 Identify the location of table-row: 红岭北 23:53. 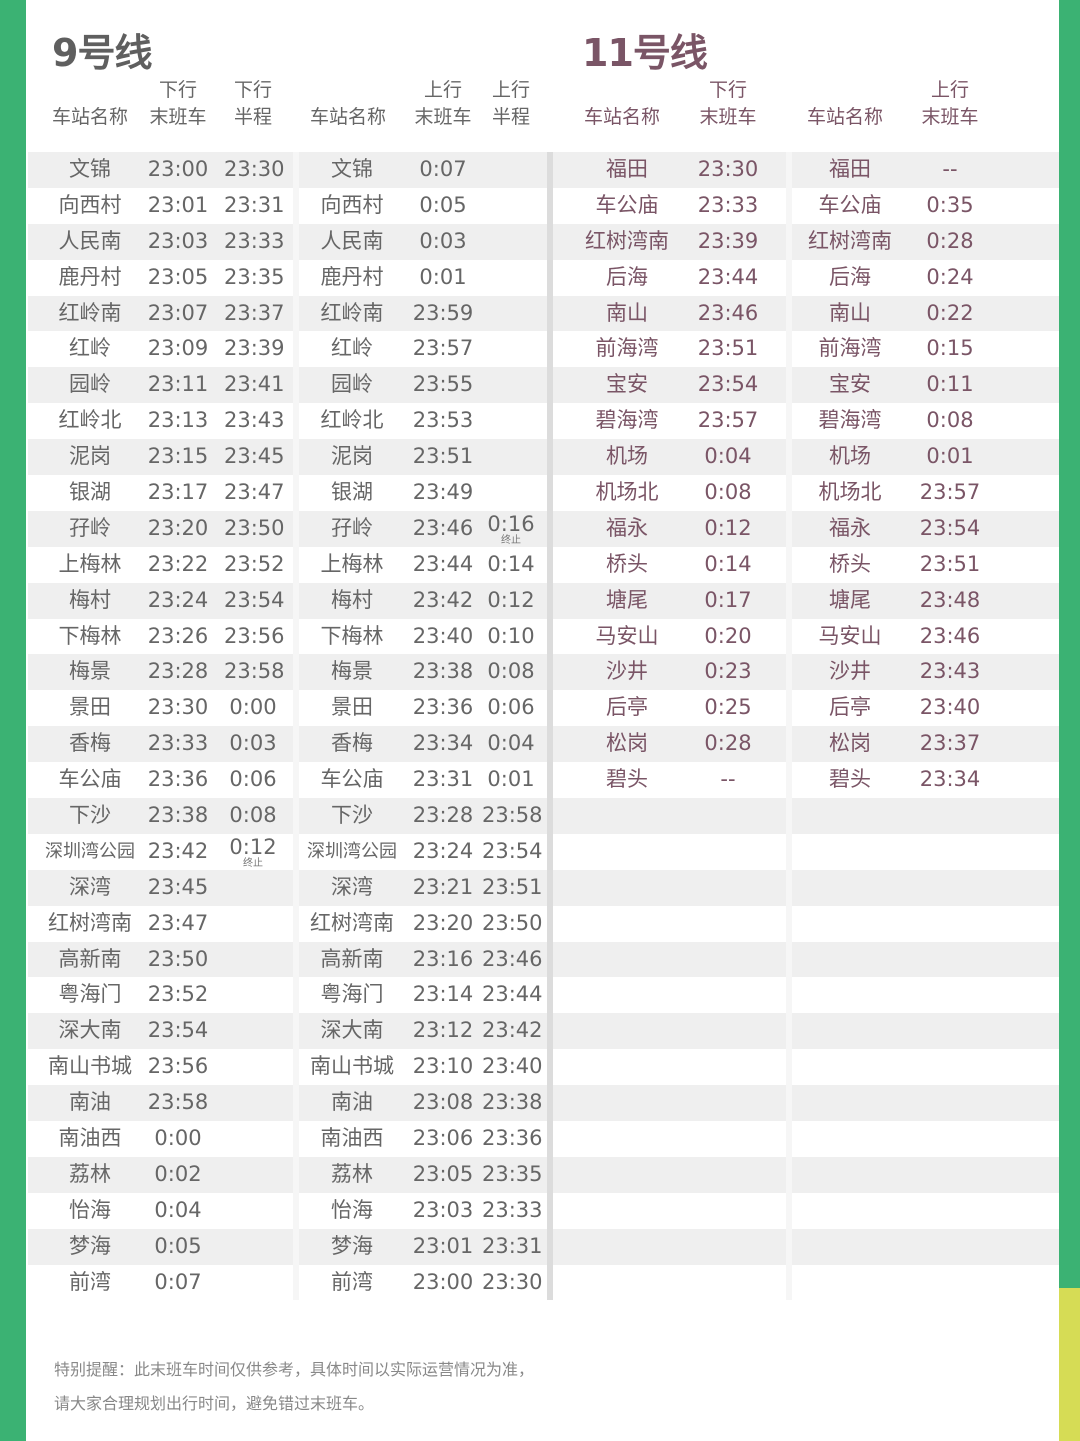
(423, 421).